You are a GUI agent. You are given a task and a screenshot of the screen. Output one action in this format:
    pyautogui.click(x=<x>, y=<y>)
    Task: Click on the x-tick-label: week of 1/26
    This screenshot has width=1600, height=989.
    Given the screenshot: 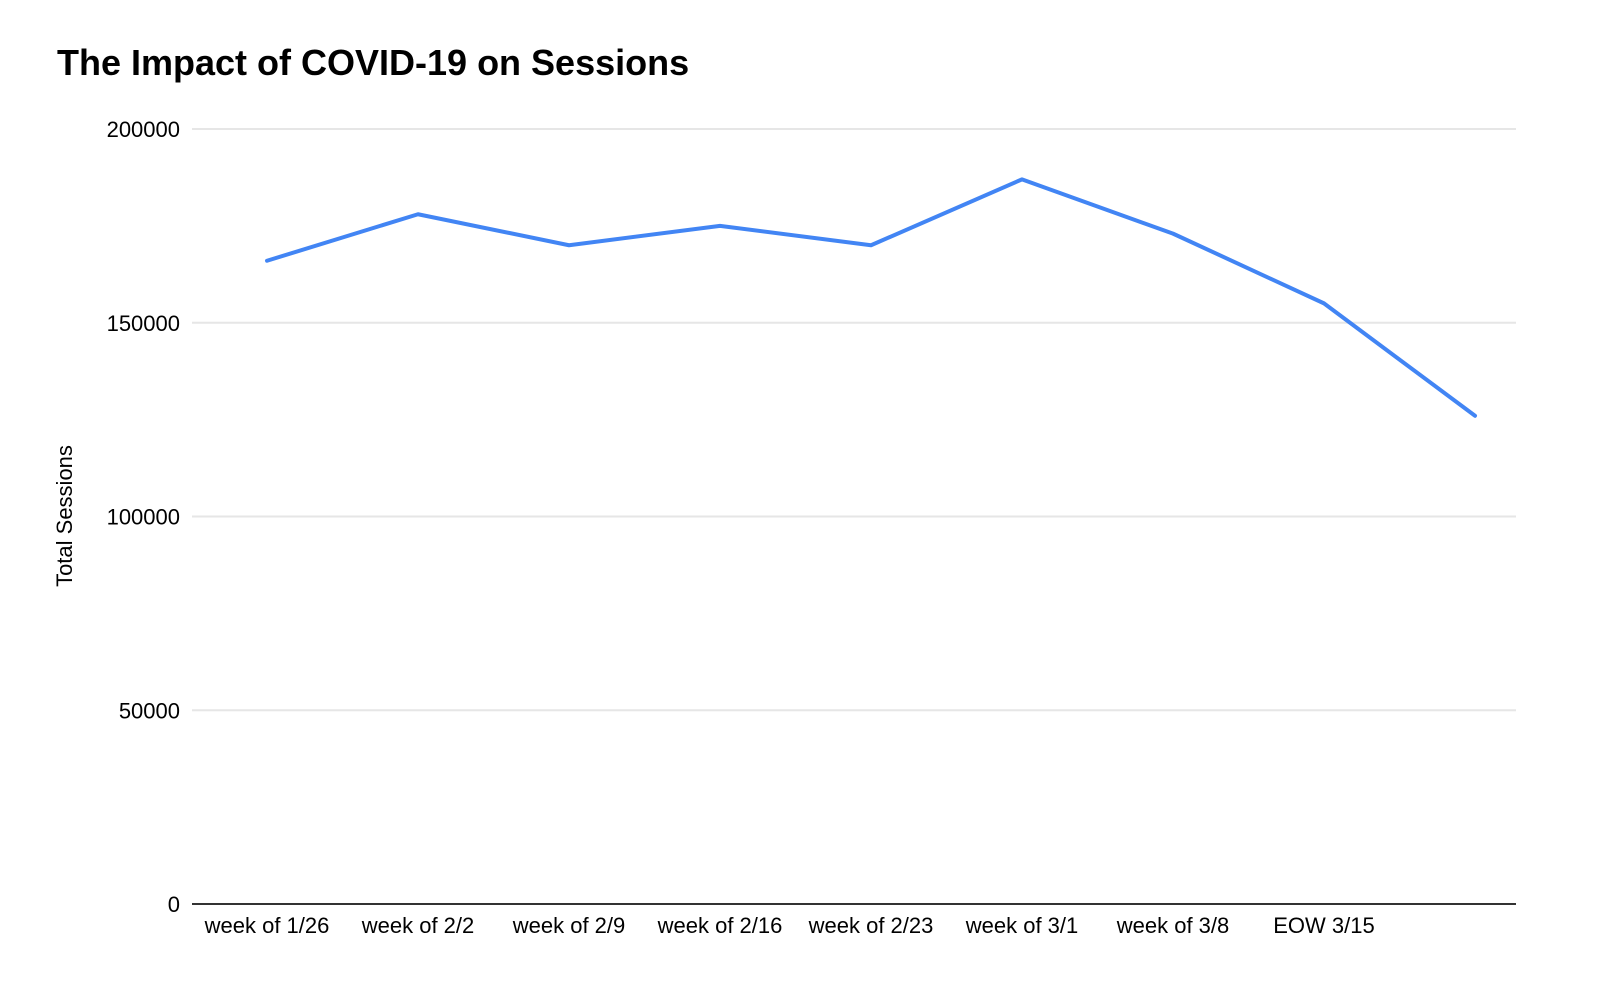 What is the action you would take?
    pyautogui.click(x=267, y=925)
    